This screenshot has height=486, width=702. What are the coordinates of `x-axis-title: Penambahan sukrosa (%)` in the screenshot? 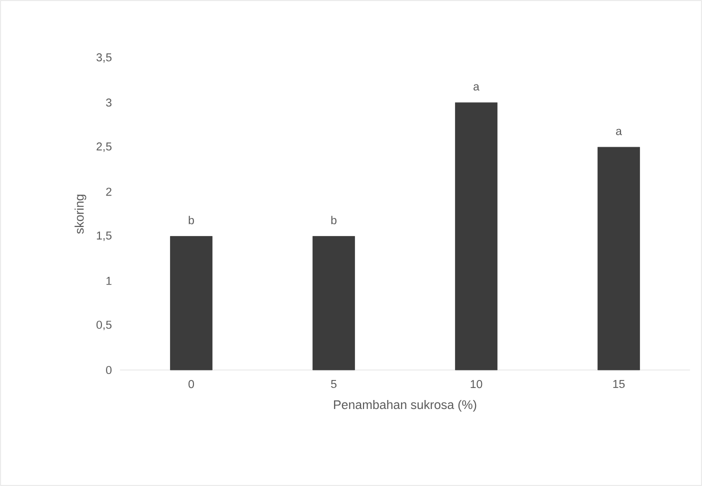 It's located at (405, 406).